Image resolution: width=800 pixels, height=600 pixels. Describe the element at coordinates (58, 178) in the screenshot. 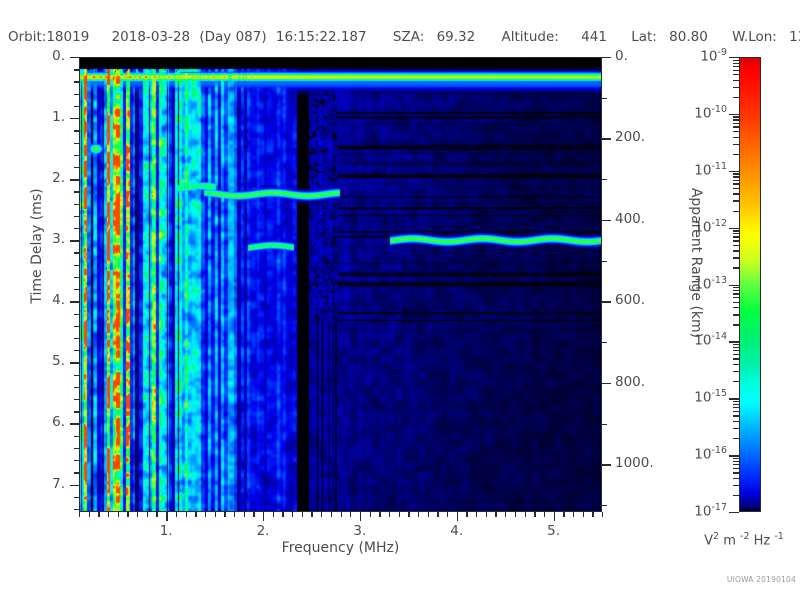

I see `y-axis-tick-label: 2.` at that location.